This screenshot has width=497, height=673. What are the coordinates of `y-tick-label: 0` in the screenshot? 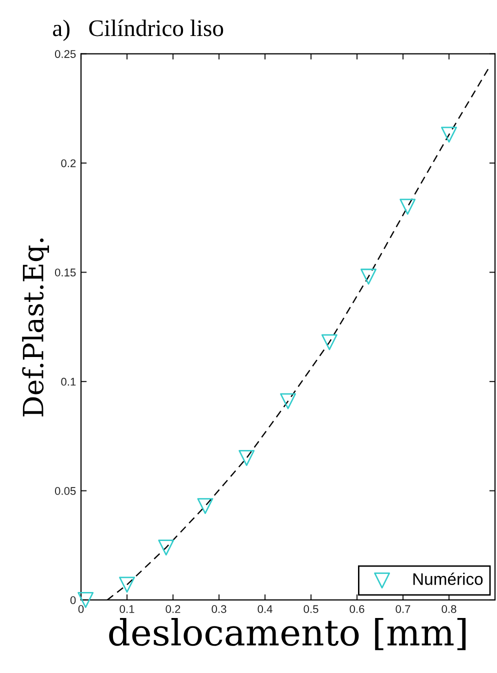 It's located at (73, 600).